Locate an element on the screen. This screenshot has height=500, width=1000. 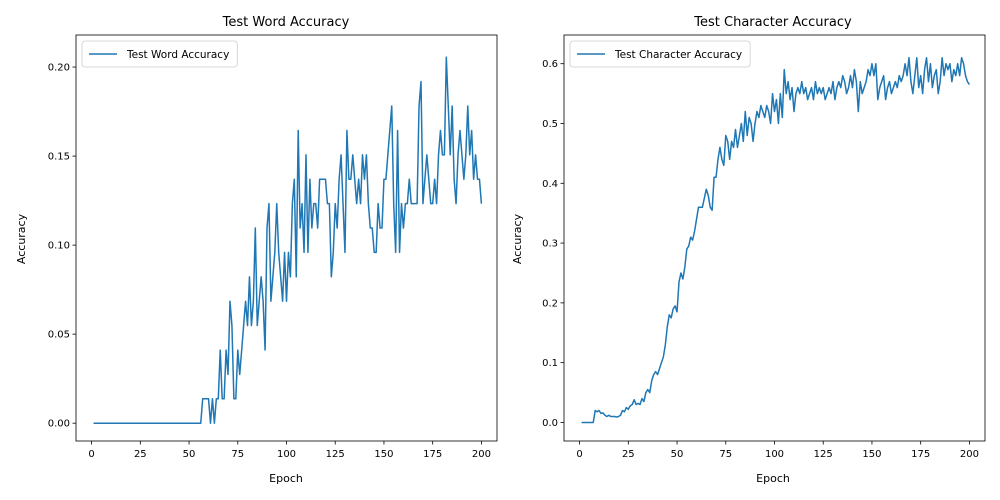
legend: Test Character Accuracy is located at coordinates (660, 54).